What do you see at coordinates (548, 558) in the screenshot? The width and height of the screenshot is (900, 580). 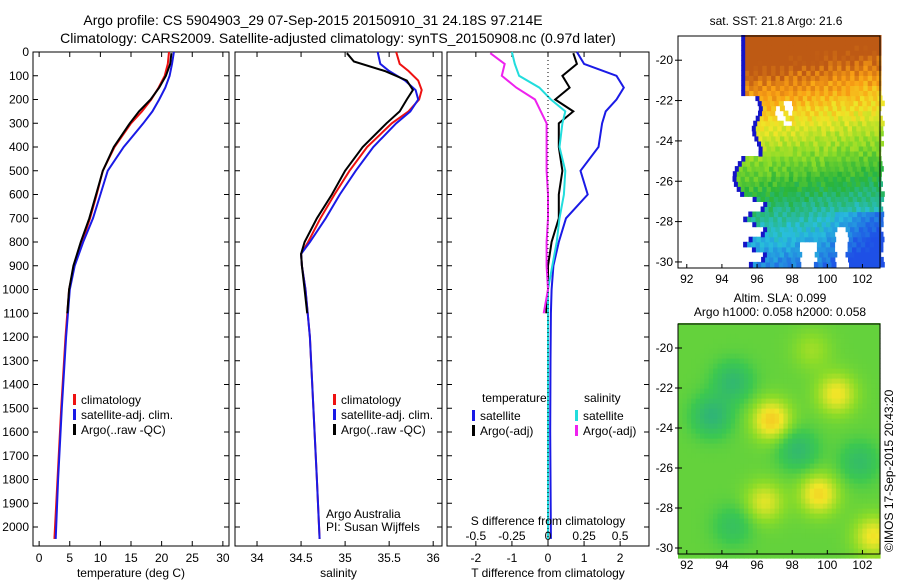 I see `x-tick-label: 0` at bounding box center [548, 558].